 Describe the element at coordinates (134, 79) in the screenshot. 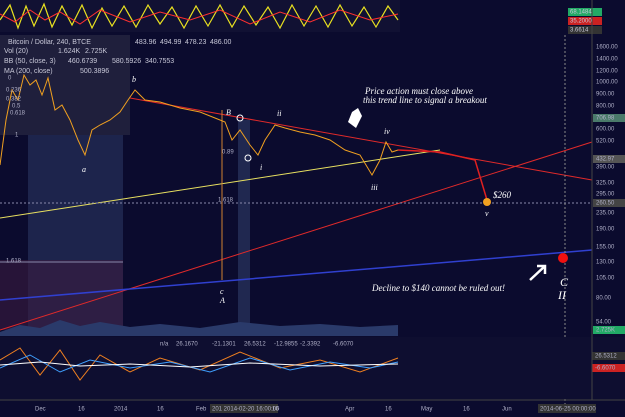

I see `wave-label: b` at that location.